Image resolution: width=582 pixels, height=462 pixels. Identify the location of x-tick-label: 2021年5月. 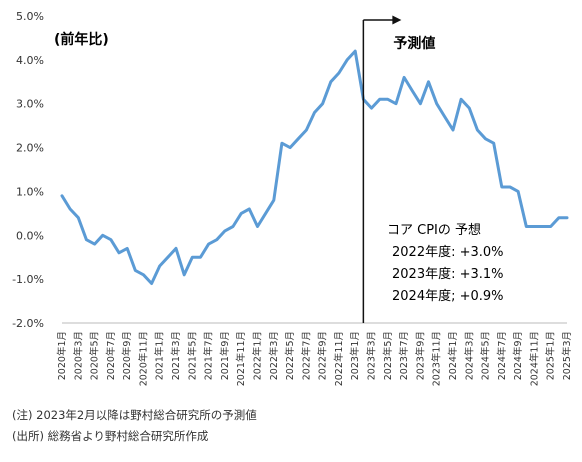
(192, 355).